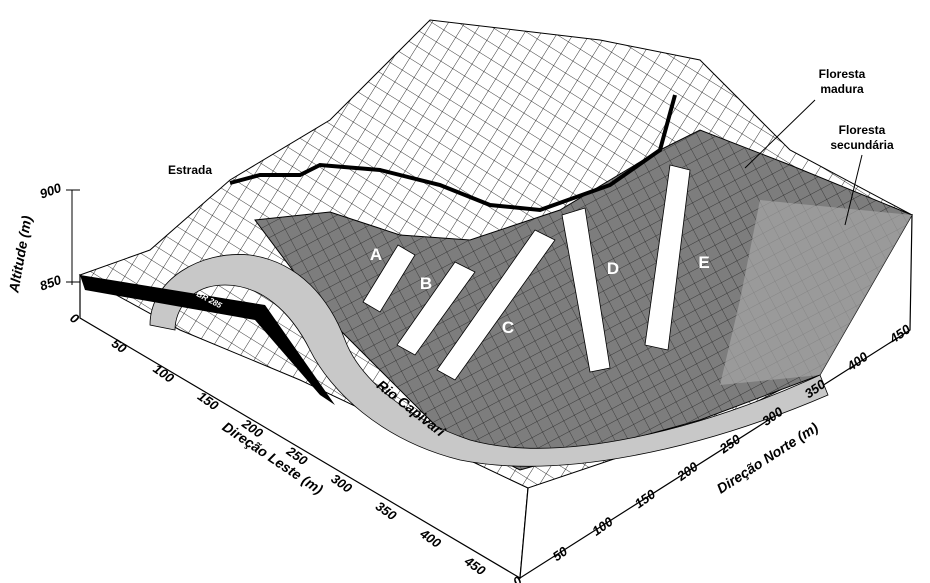  Describe the element at coordinates (51, 191) in the screenshot. I see `z-tick-label: 900` at that location.